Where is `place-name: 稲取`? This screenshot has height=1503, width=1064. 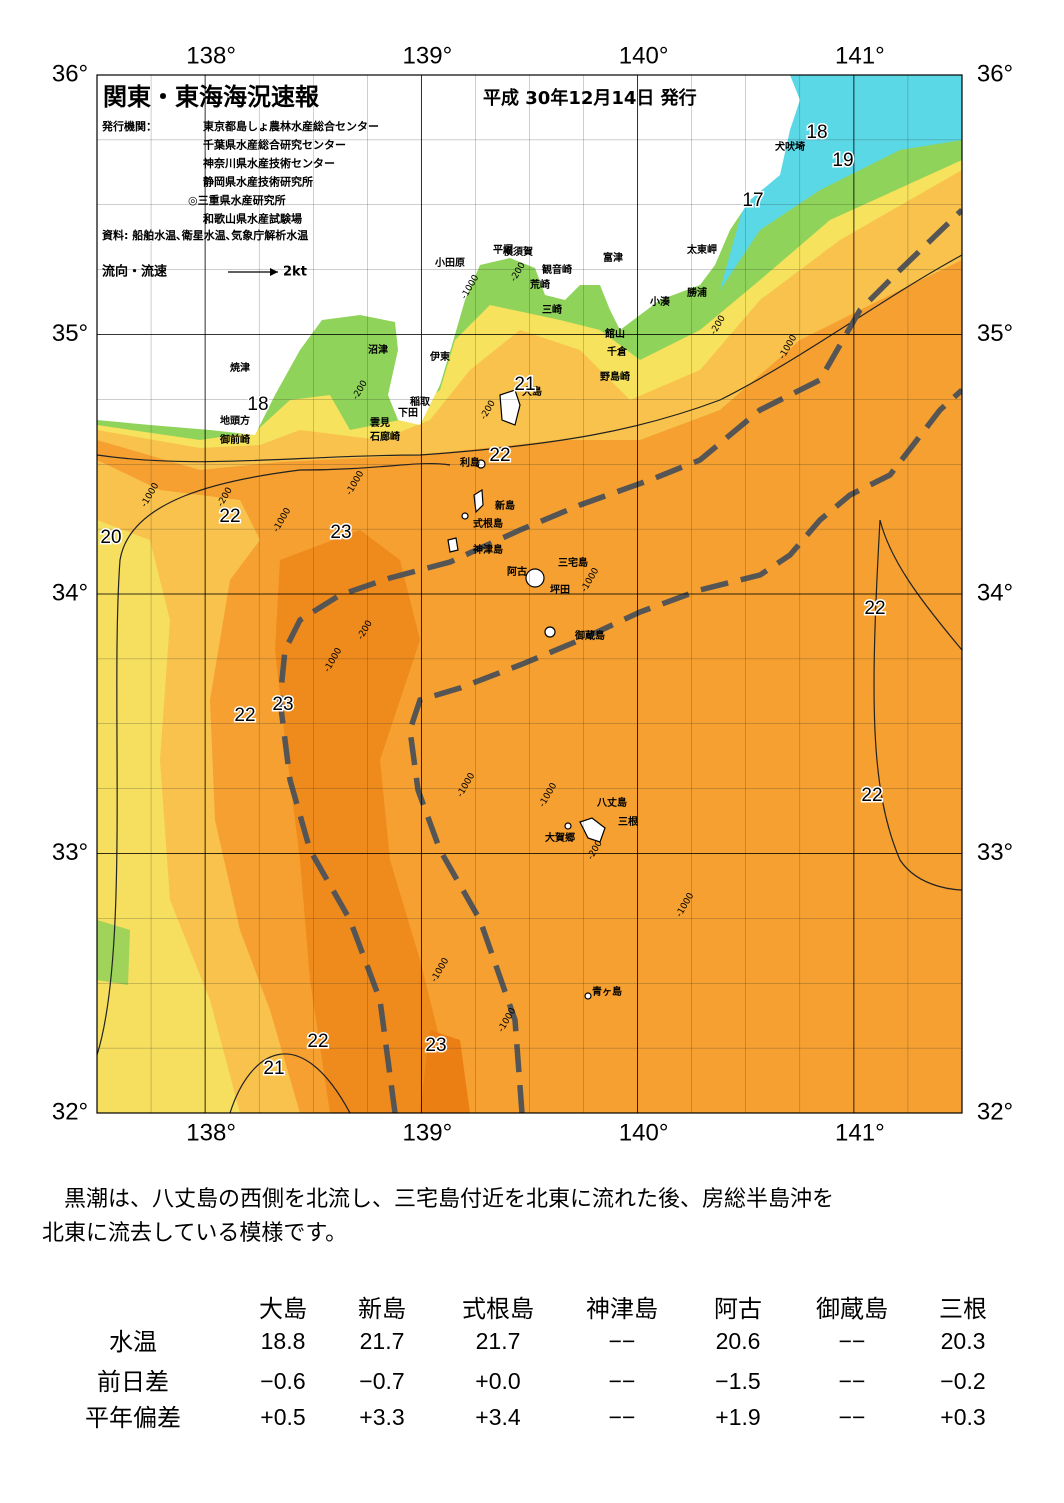 place-name: 稲取 is located at coordinates (420, 401).